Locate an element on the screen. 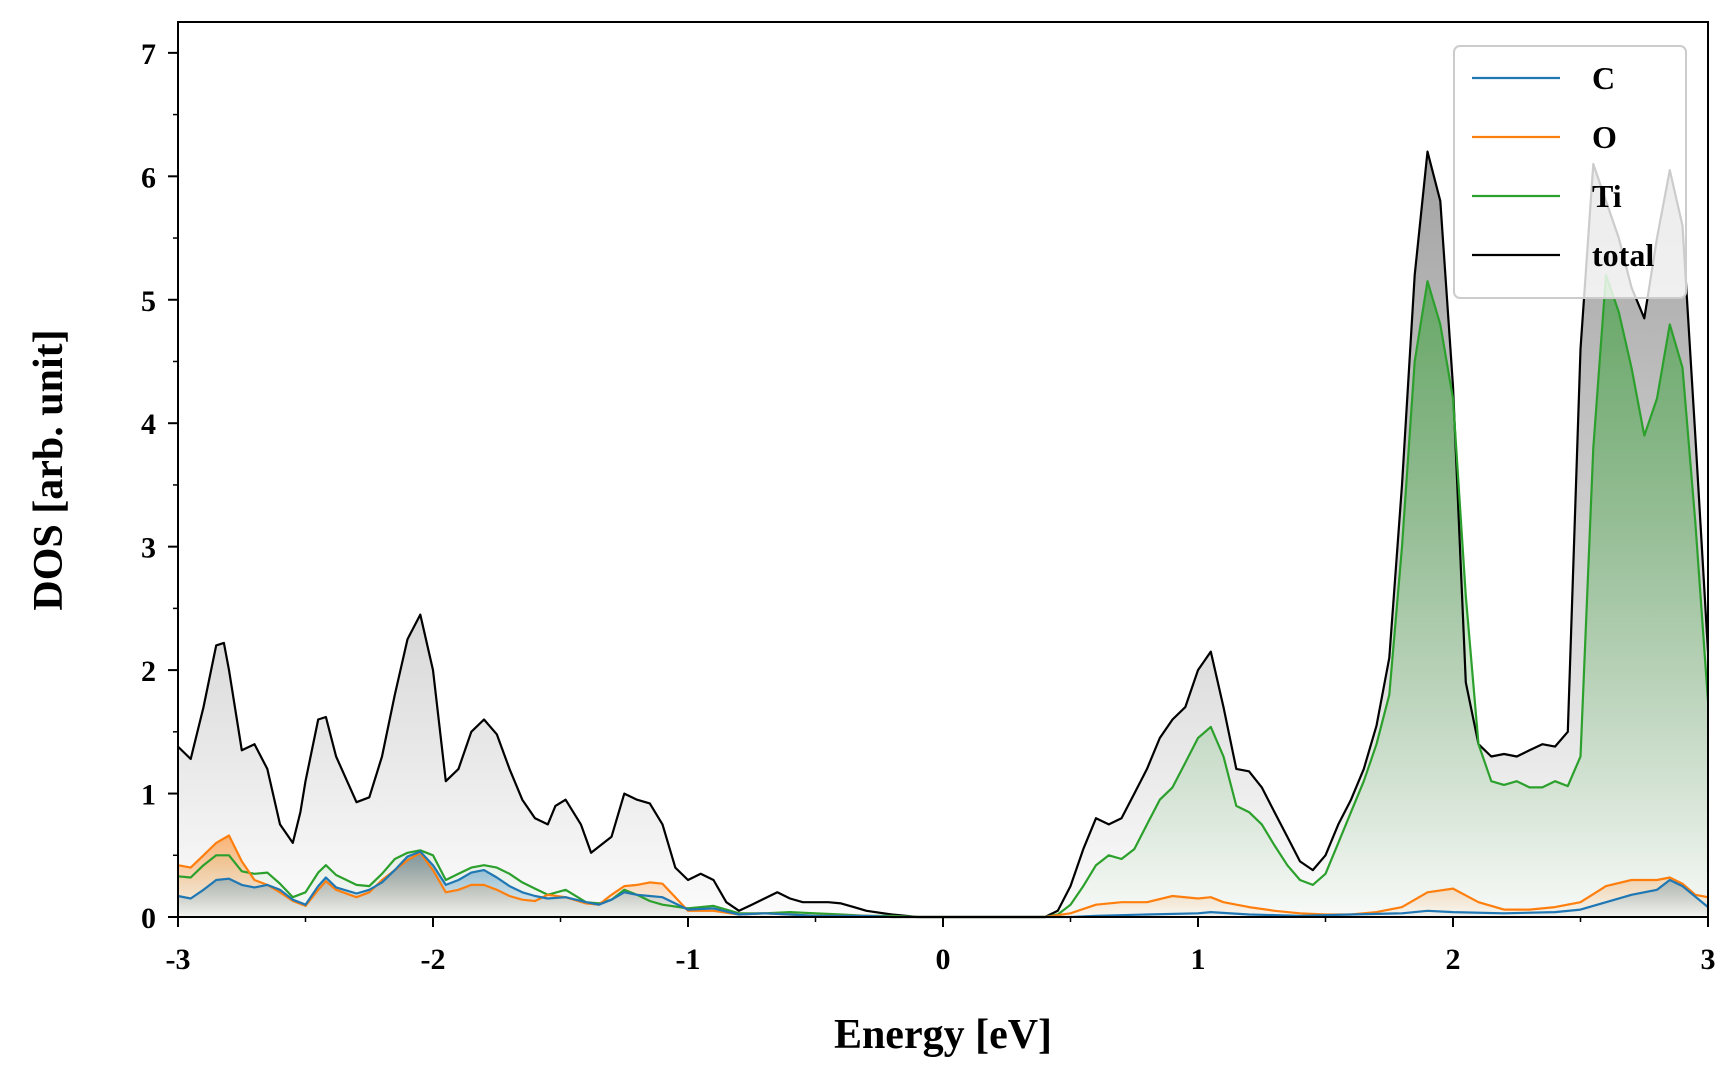 Image resolution: width=1728 pixels, height=1080 pixels. y-axis-ticks: 0 1 2 3 4 5 6 7 is located at coordinates (159, 486).